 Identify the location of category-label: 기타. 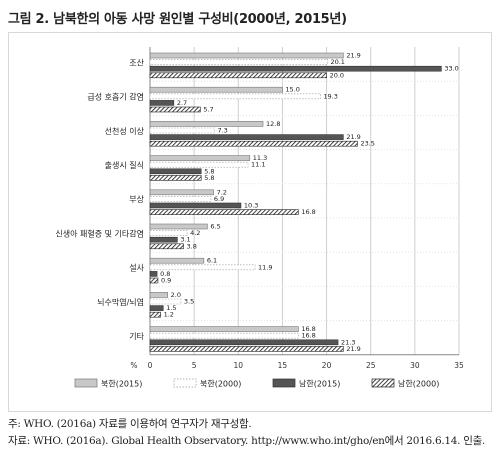
(136, 336).